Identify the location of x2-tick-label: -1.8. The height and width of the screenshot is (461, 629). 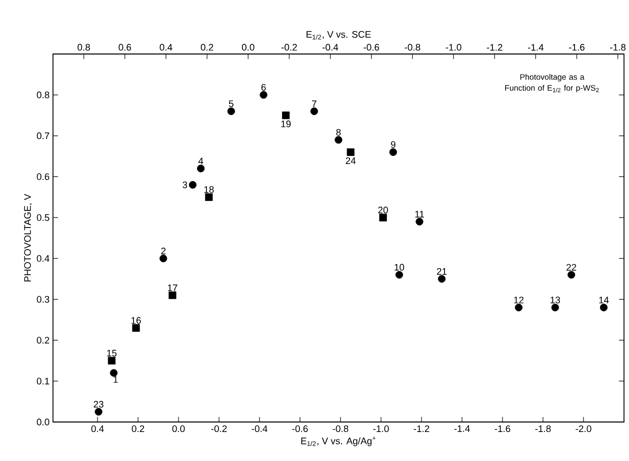
(618, 47).